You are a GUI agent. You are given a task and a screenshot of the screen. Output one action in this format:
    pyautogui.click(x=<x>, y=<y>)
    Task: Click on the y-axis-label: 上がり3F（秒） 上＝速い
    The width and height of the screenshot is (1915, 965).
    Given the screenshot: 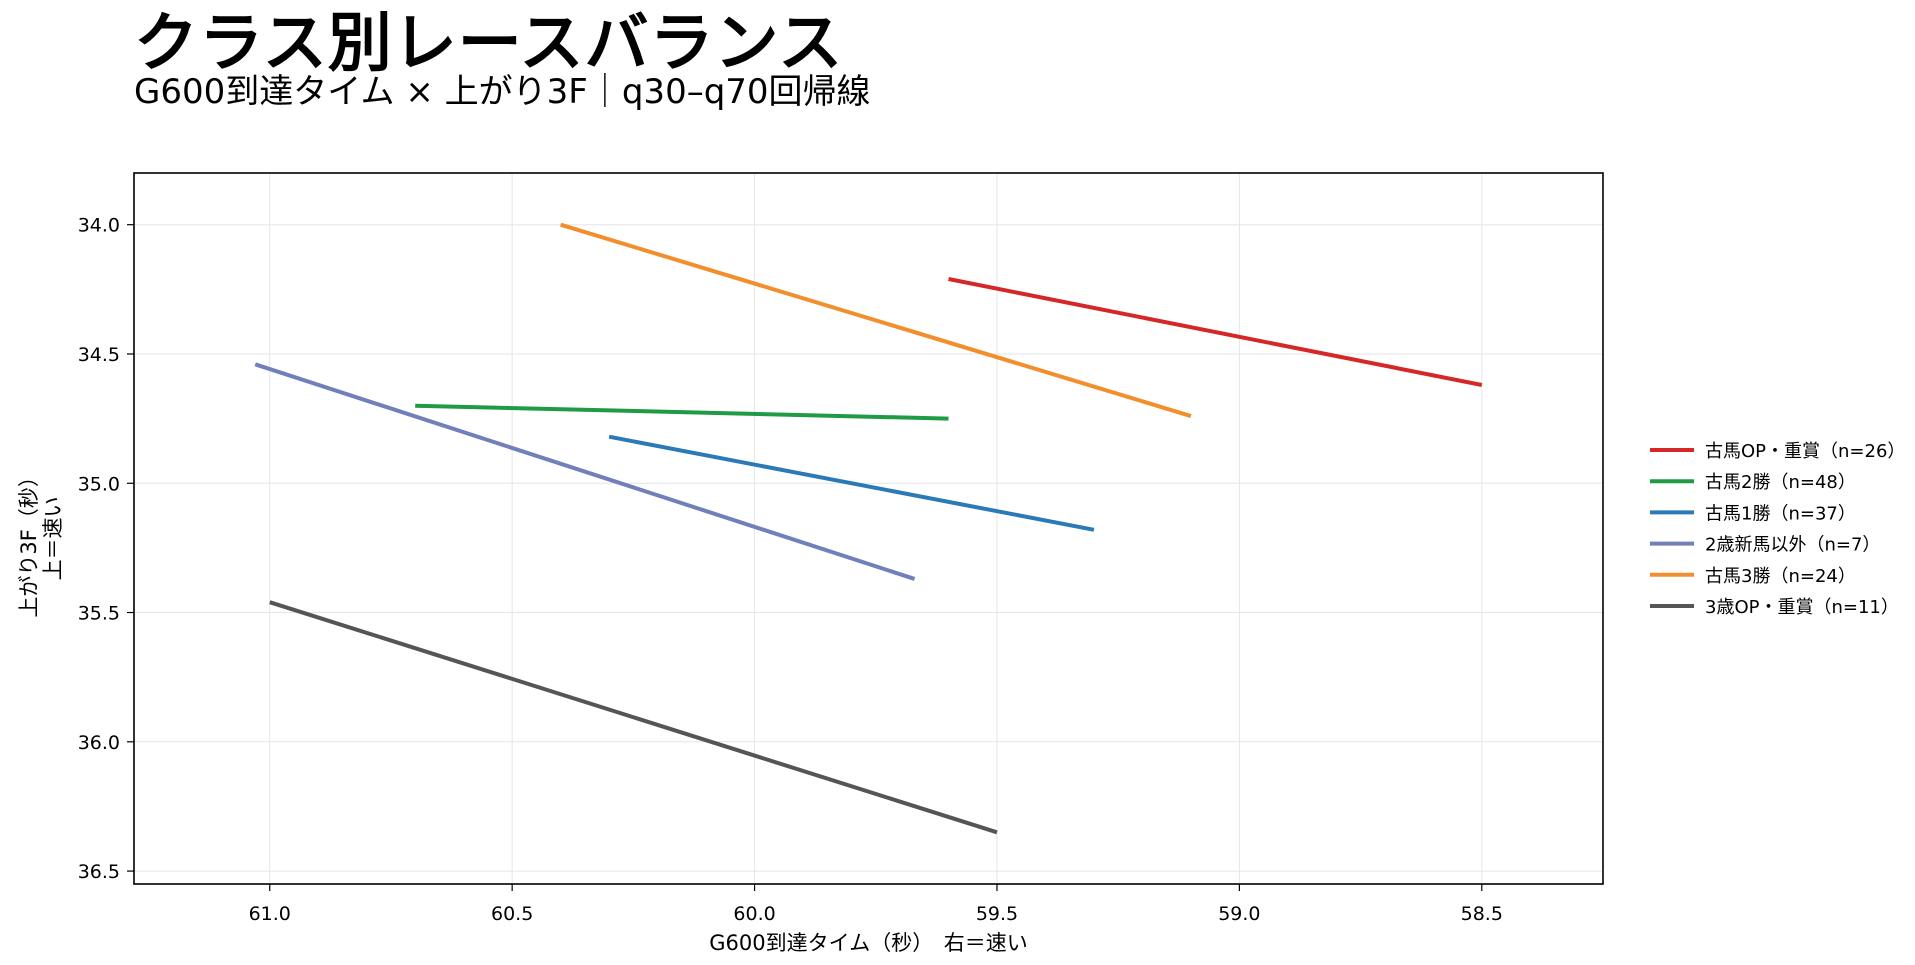 What is the action you would take?
    pyautogui.click(x=41, y=538)
    